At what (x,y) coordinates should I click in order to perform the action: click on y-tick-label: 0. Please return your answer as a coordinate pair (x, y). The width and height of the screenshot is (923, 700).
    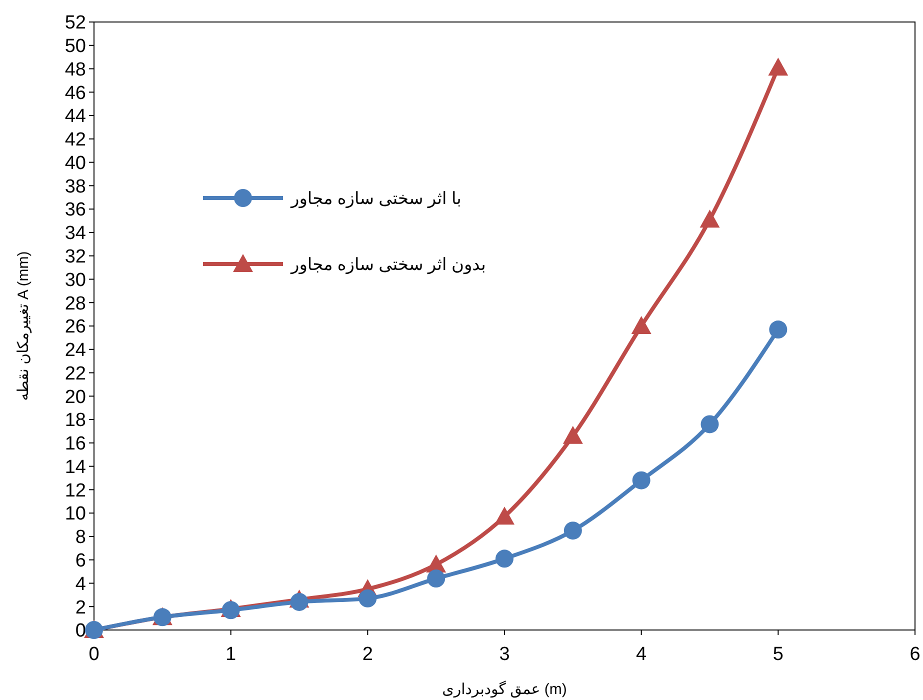
    Looking at the image, I should click on (80, 631).